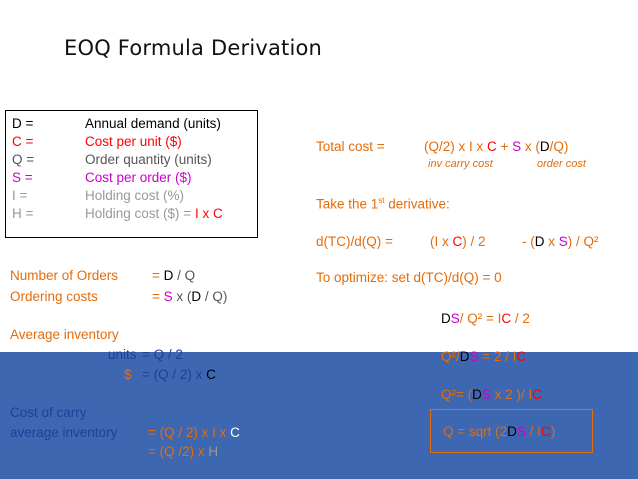  I want to click on formula-part: (I x, so click(441, 241).